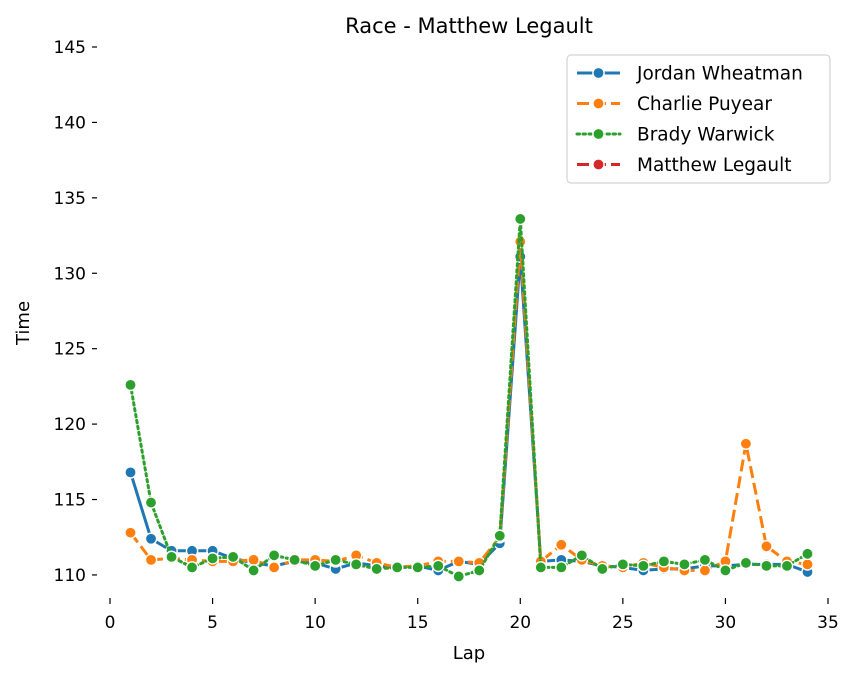  I want to click on legend-item: Charlie Puyear, so click(674, 104).